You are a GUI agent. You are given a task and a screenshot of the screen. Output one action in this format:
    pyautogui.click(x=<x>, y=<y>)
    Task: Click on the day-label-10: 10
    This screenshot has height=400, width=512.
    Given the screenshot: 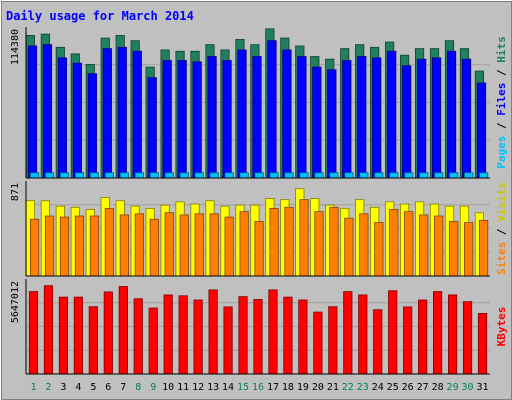 What is the action you would take?
    pyautogui.click(x=168, y=387)
    